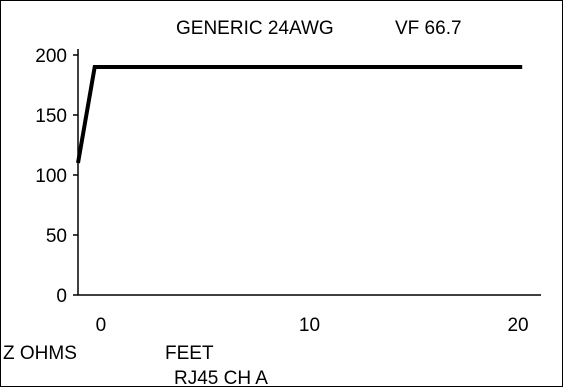 The width and height of the screenshot is (563, 387). Describe the element at coordinates (40, 353) in the screenshot. I see `y-axis-label: Z OHMS` at that location.